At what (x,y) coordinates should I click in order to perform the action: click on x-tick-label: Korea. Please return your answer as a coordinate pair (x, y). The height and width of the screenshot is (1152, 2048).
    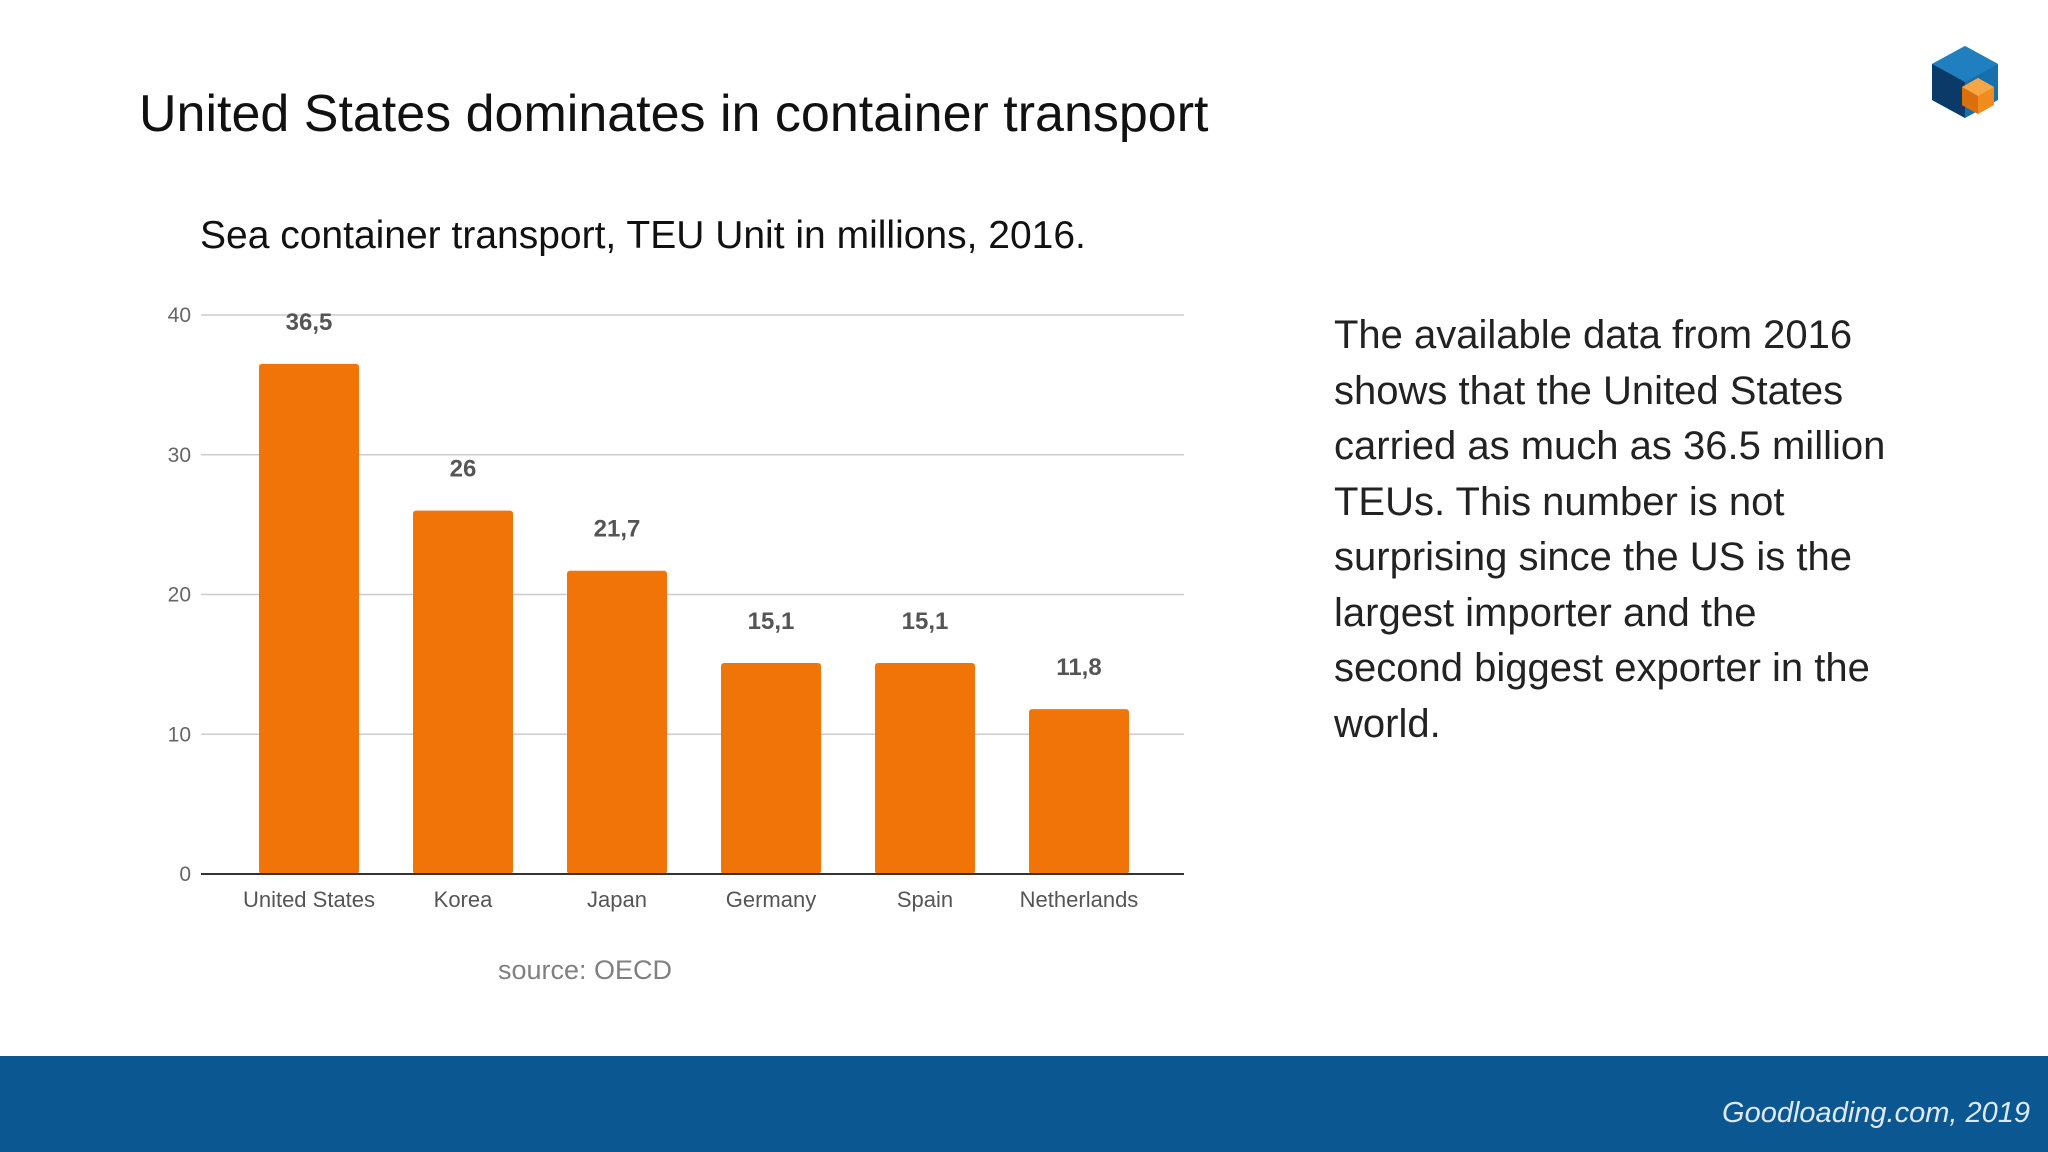
    Looking at the image, I should click on (463, 899).